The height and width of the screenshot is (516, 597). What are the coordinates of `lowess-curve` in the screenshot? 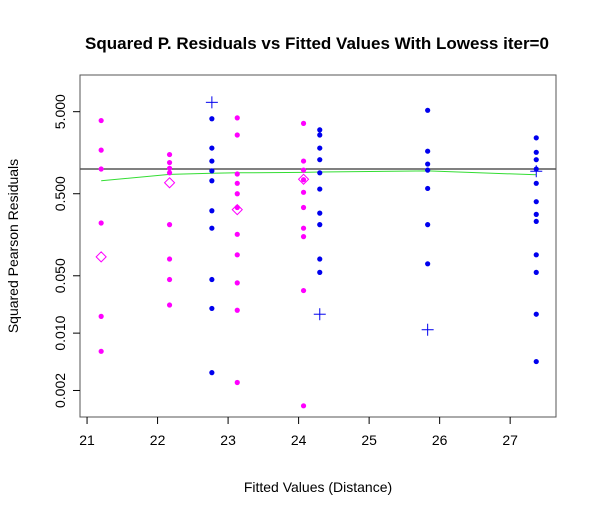 It's located at (319, 176).